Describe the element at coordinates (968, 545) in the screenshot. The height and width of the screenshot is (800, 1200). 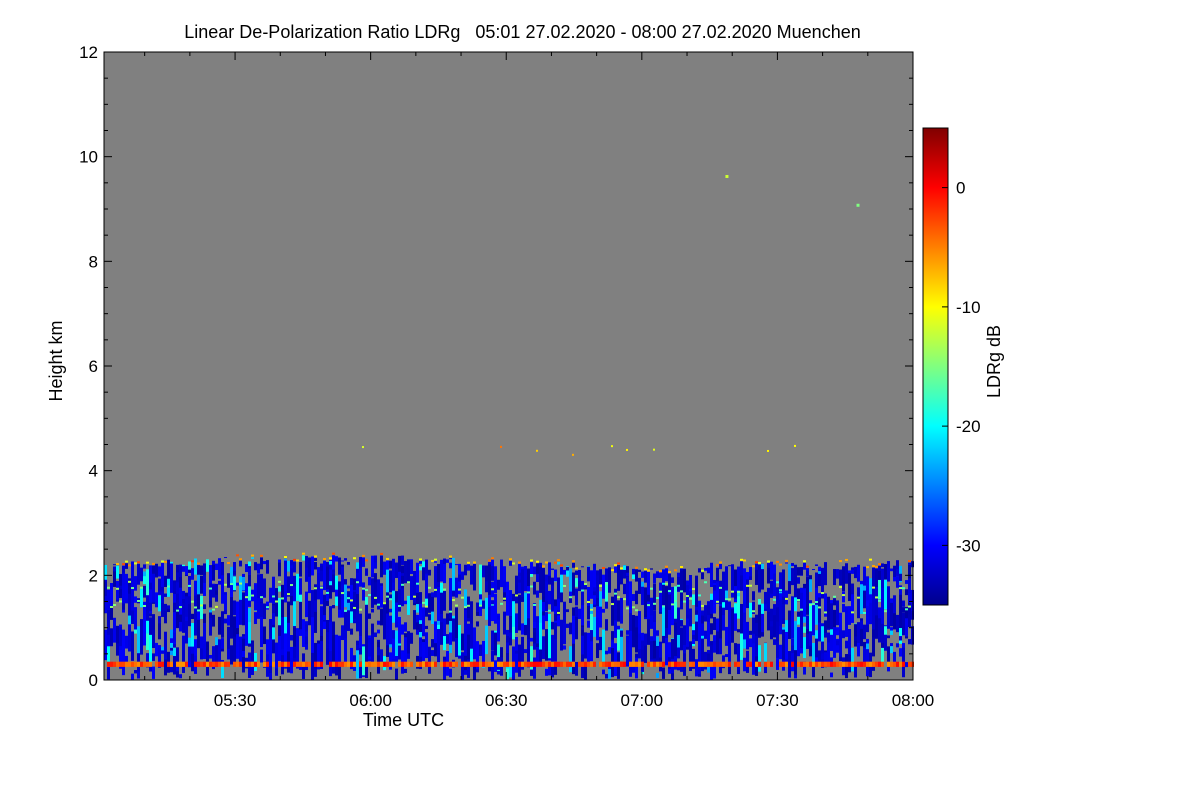
I see `colorbar-tick-label: -30` at that location.